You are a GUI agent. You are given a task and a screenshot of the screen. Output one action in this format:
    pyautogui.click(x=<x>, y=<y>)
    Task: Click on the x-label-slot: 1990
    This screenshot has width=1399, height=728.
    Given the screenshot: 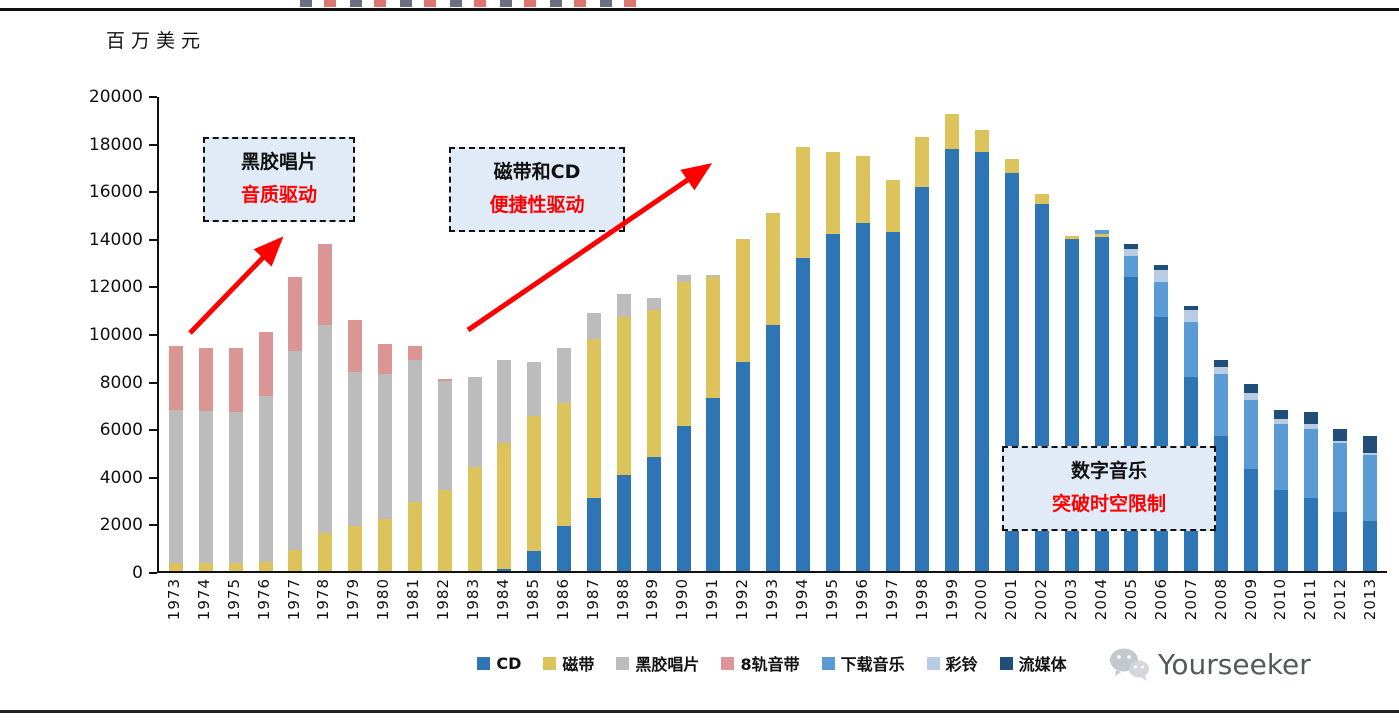 What is the action you would take?
    pyautogui.click(x=682, y=599)
    